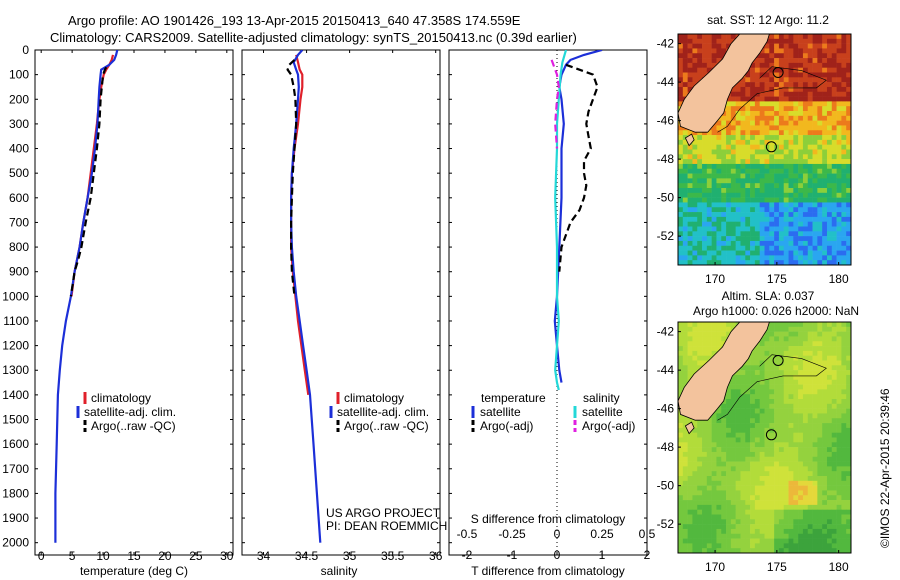 This screenshot has height=580, width=900. Describe the element at coordinates (15, 296) in the screenshot. I see `depth-tick-label: 1000` at that location.